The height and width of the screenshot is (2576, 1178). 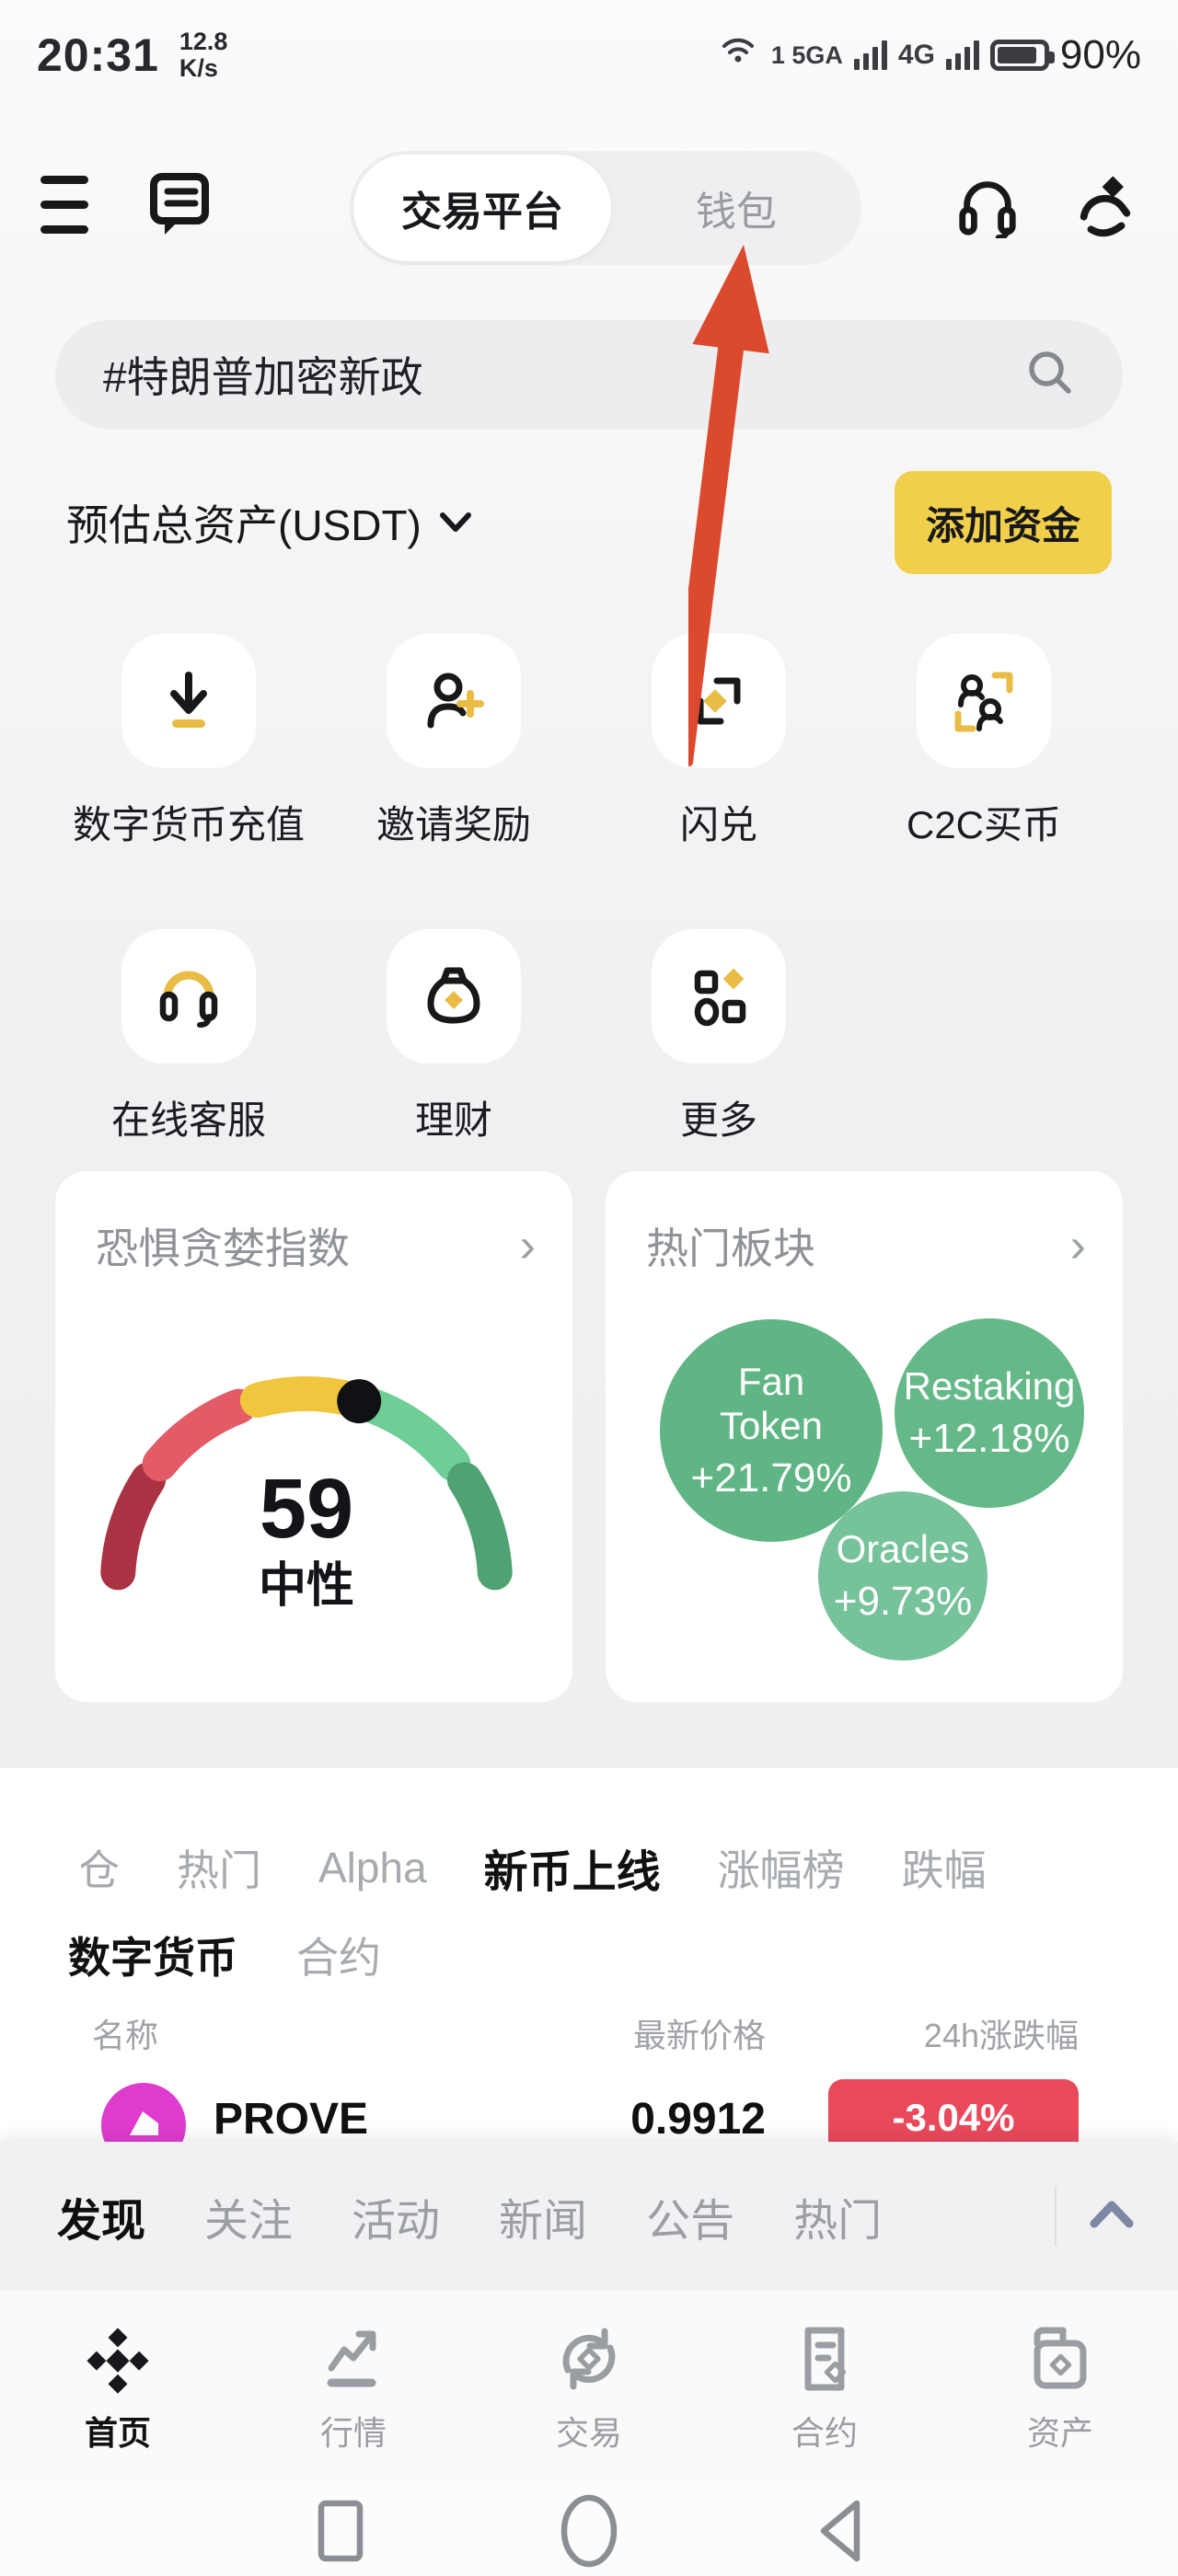 I want to click on assets-row: 预估总资产(USDT) 添加资金, so click(x=589, y=522).